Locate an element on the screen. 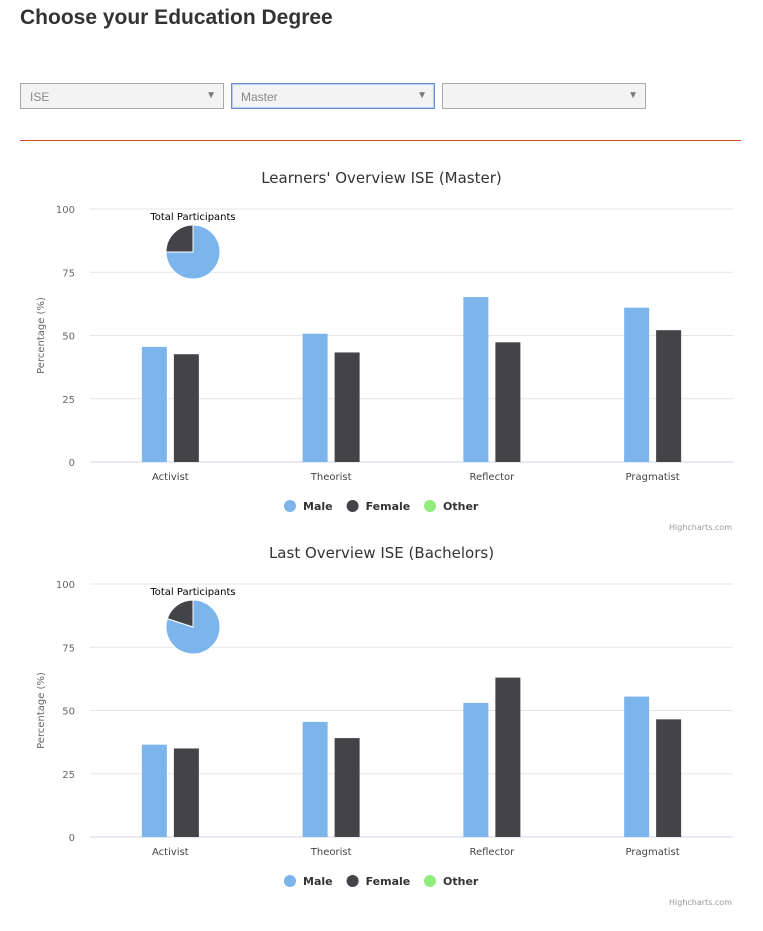  extra-select: ▼ is located at coordinates (544, 96).